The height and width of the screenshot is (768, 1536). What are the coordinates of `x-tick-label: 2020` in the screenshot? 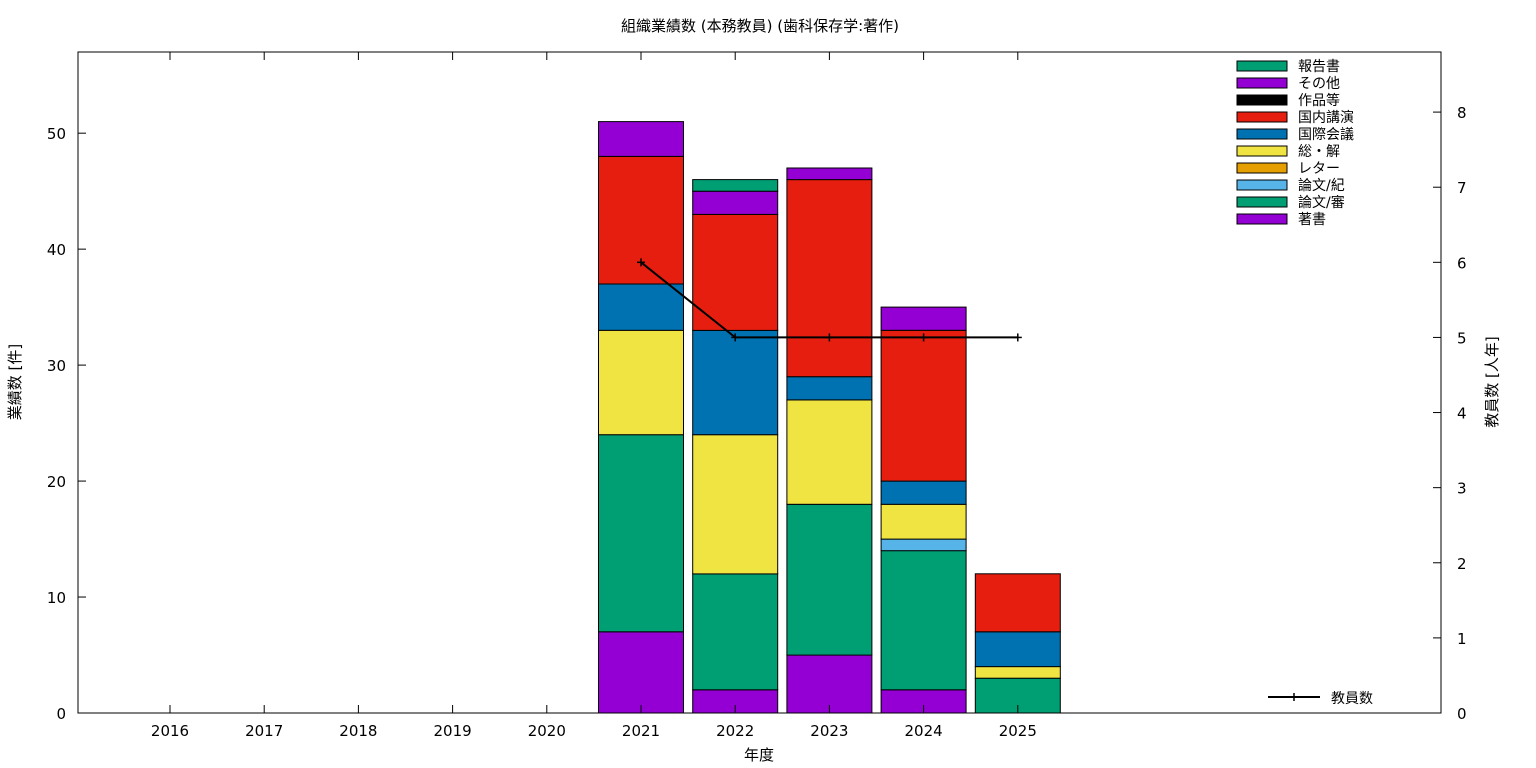 It's located at (547, 731).